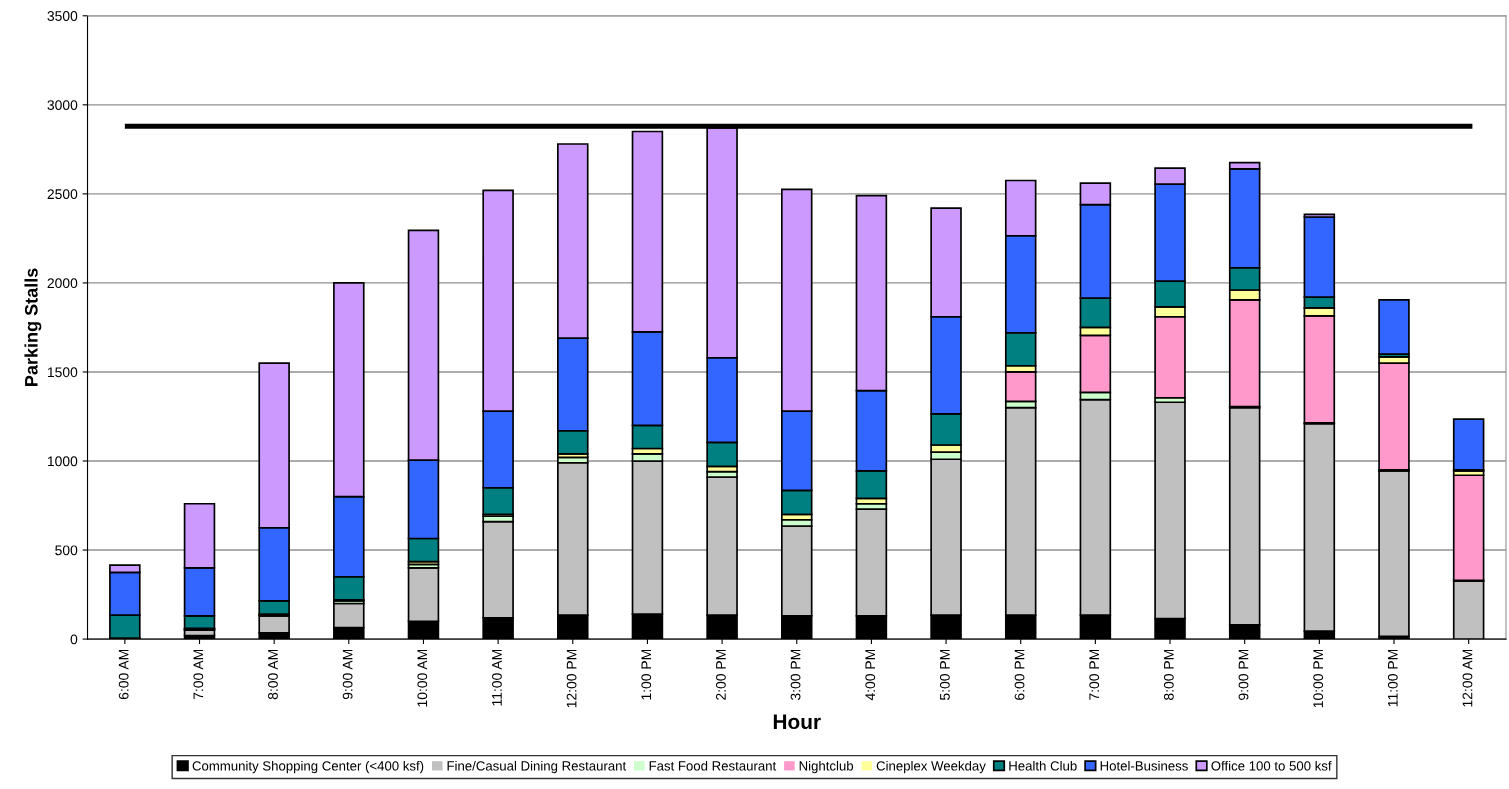 This screenshot has height=789, width=1509. I want to click on x-tick-label: 6:00 PM, so click(1019, 674).